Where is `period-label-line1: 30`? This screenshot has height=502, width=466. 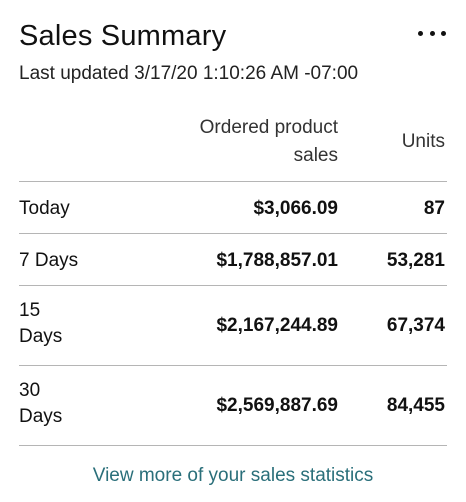 period-label-line1: 30 is located at coordinates (30, 390).